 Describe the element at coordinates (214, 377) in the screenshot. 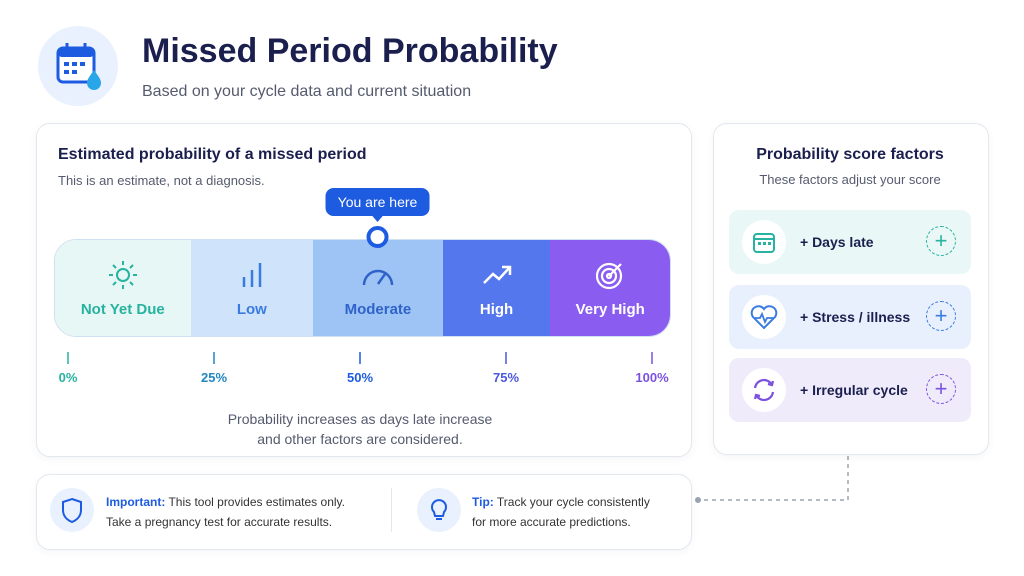

I see `tick-label: 25%` at that location.